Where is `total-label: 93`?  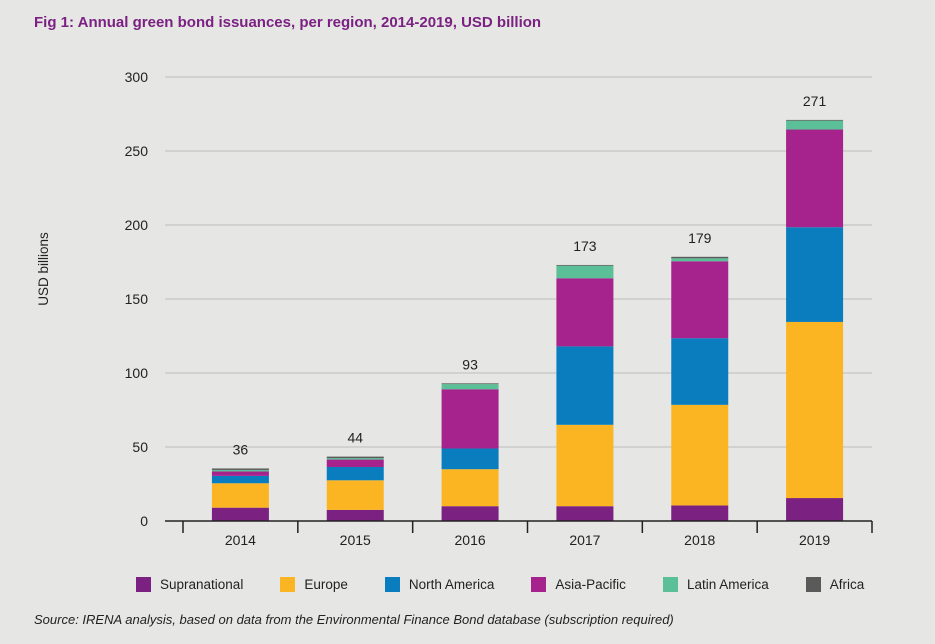
total-label: 93 is located at coordinates (470, 364).